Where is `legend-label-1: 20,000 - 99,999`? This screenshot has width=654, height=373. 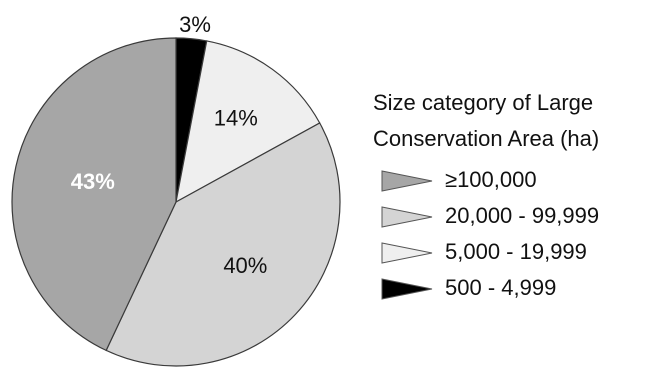
legend-label-1: 20,000 - 99,999 is located at coordinates (522, 215).